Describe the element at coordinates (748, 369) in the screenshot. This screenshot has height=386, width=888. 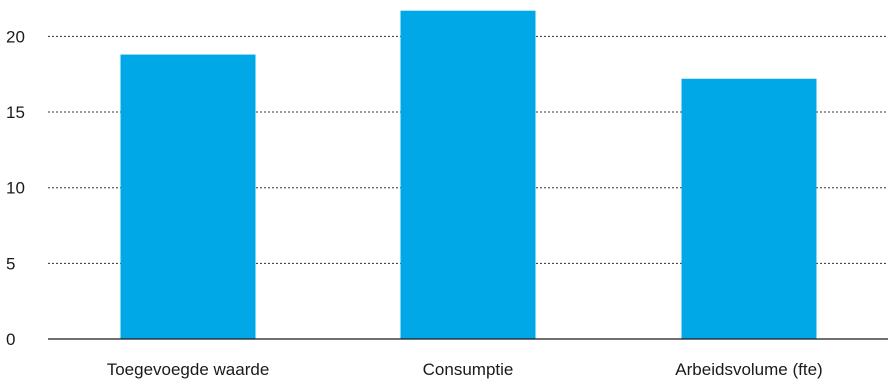
I see `x-category-label: Arbeidsvolume (fte)` at that location.